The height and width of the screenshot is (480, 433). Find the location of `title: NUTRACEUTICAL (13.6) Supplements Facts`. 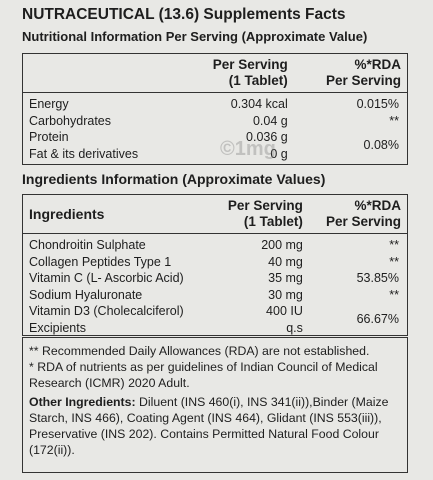

title: NUTRACEUTICAL (13.6) Supplements Facts is located at coordinates (184, 14).